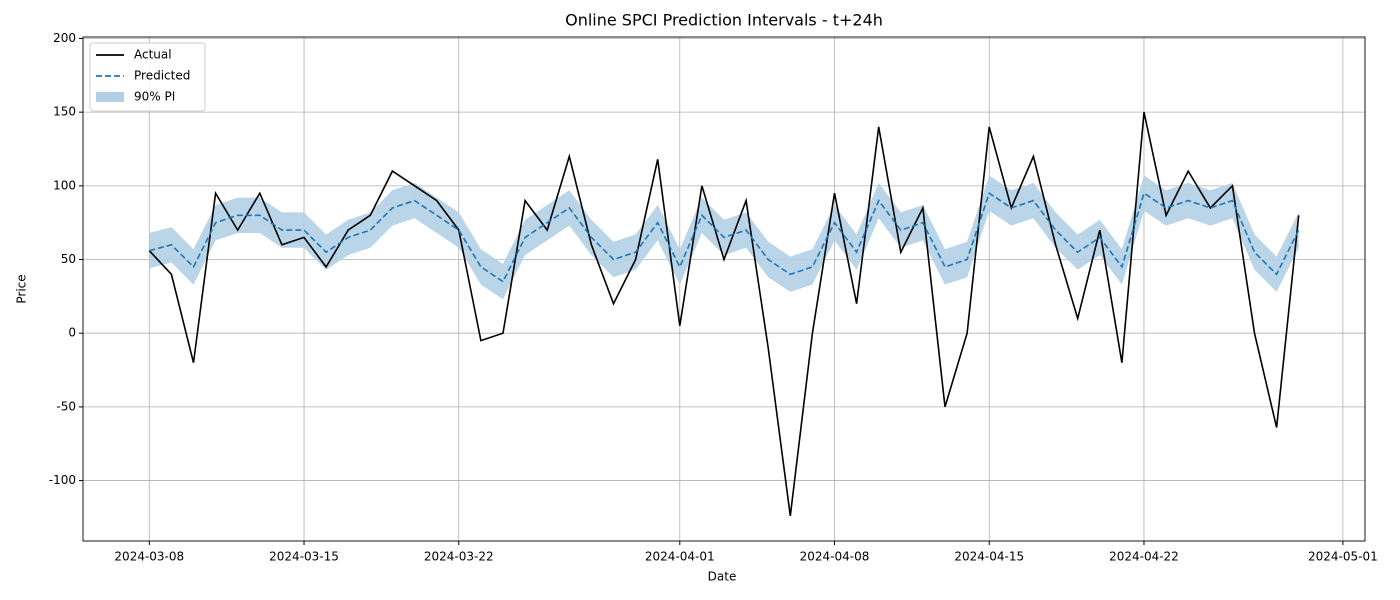  I want to click on legend-label: Predicted, so click(162, 76).